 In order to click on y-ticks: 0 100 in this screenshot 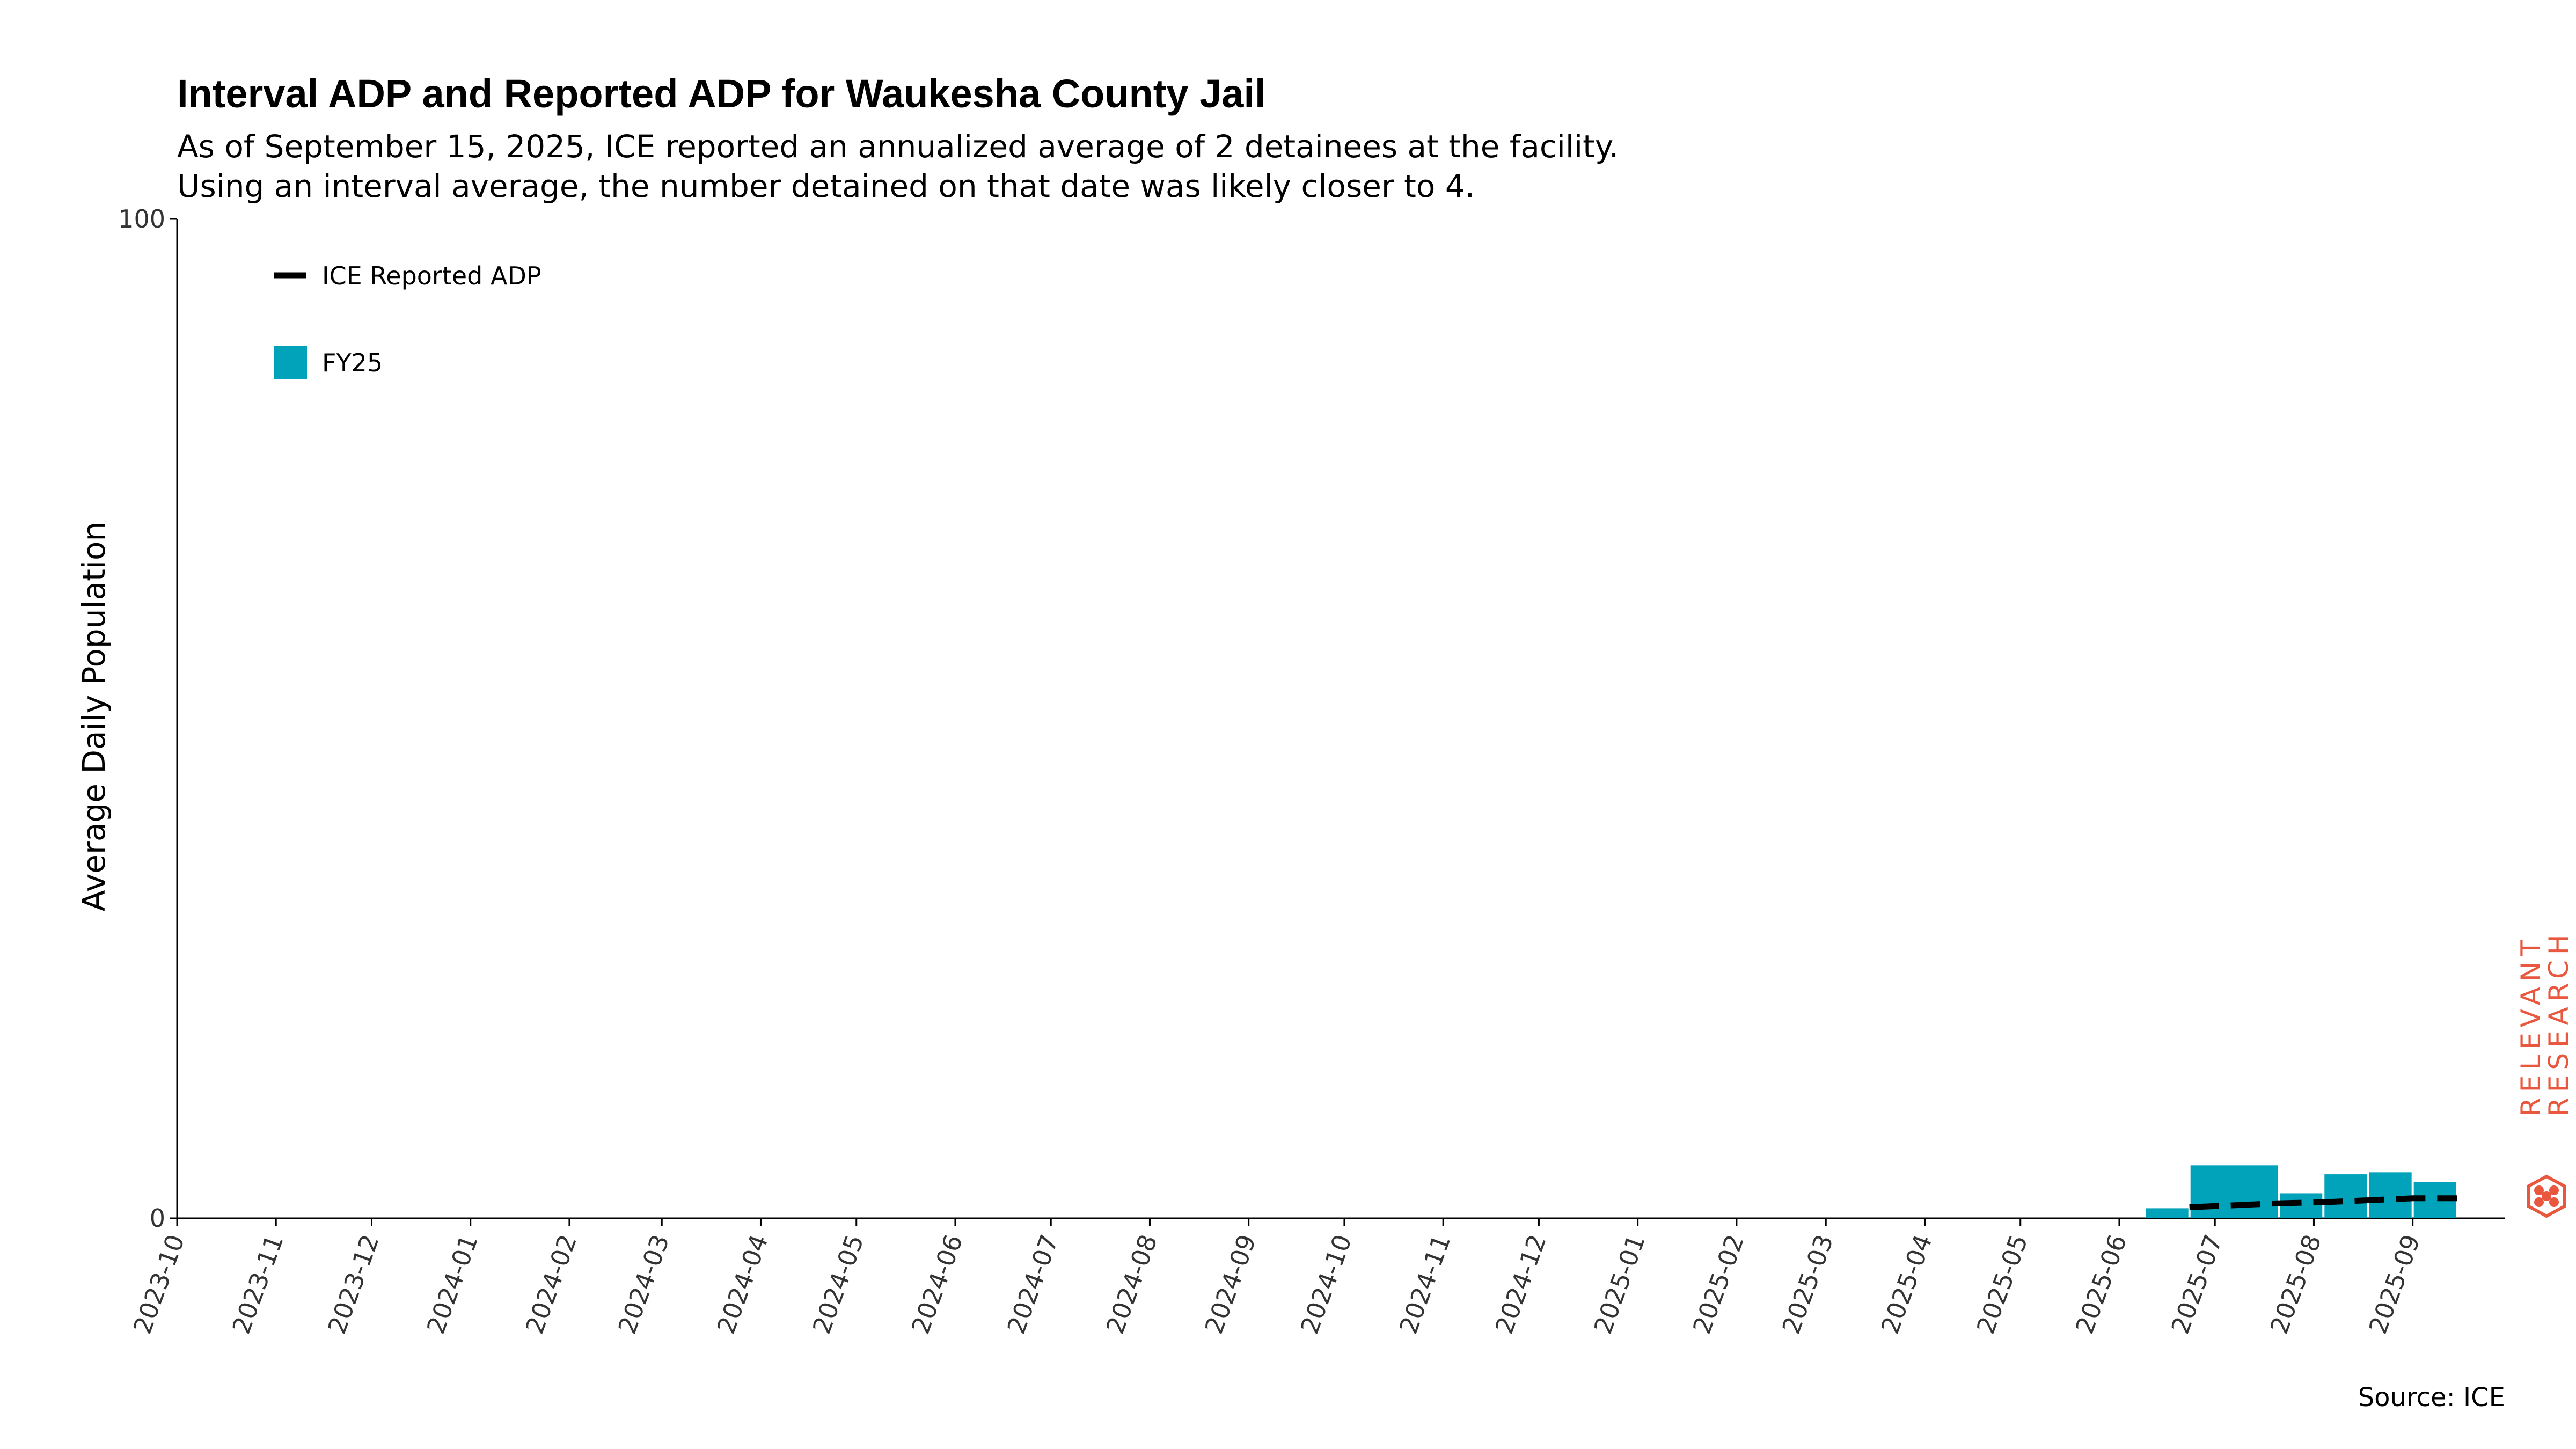, I will do `click(147, 718)`.